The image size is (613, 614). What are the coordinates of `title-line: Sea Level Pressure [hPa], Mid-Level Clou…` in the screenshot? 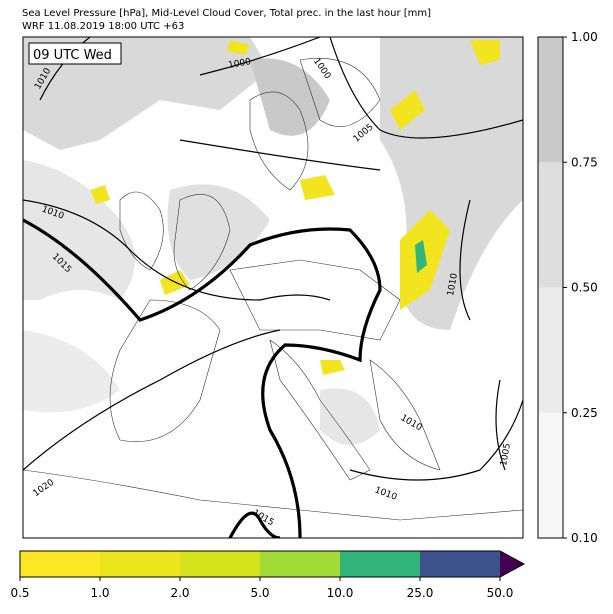 It's located at (226, 13).